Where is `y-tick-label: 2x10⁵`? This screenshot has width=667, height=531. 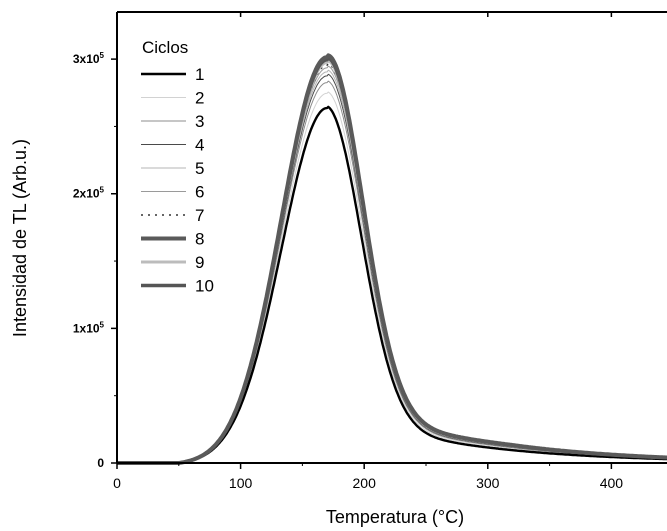 y-tick-label: 2x10⁵ is located at coordinates (89, 193).